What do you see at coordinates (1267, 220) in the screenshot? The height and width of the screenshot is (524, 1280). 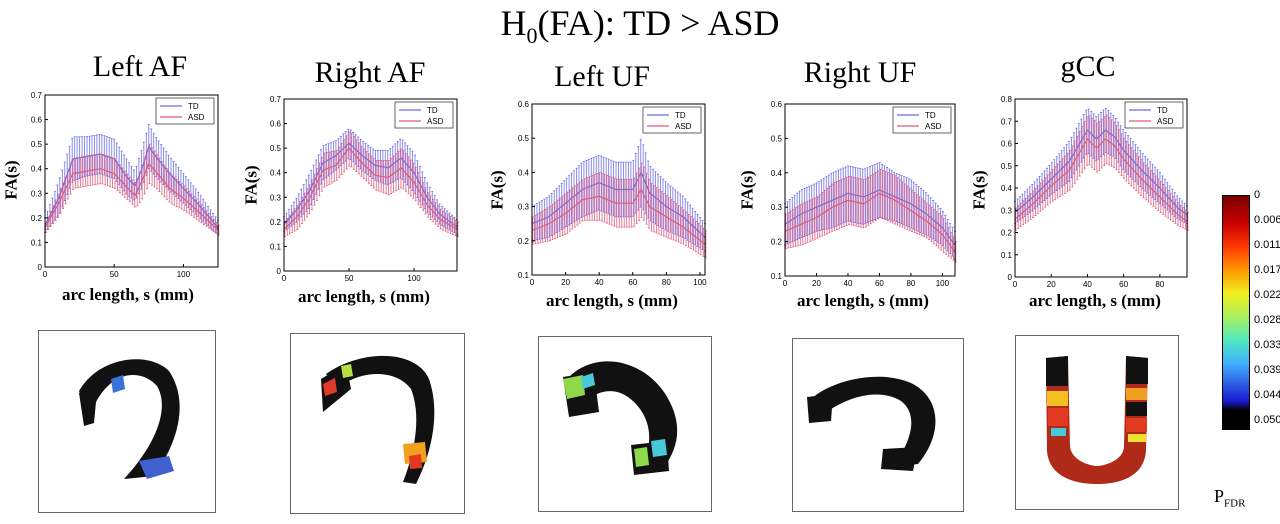 I see `colorbar-tick: 0.006` at bounding box center [1267, 220].